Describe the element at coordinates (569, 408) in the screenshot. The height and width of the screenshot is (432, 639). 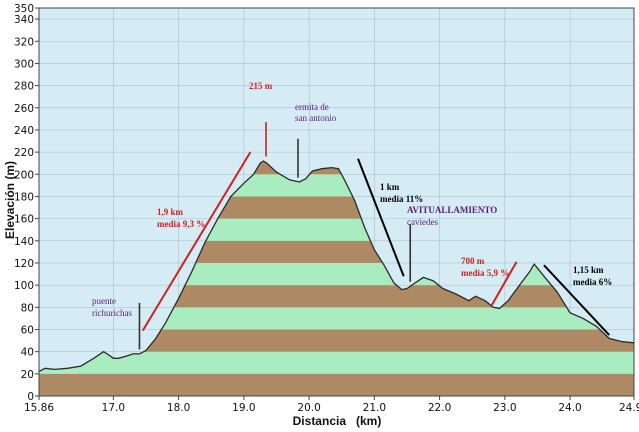
I see `x-tick-label-8: 24.0` at that location.